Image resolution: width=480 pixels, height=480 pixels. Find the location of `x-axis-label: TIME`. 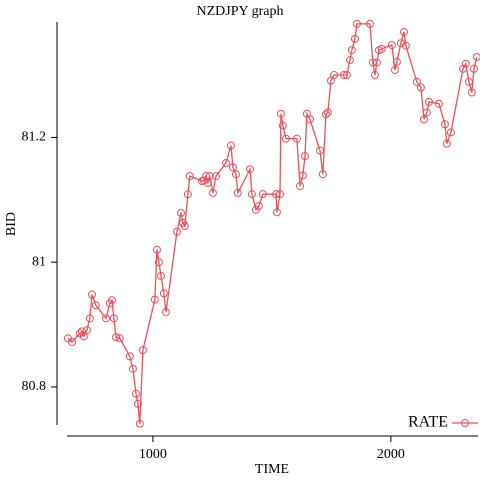

x-axis-label: TIME is located at coordinates (272, 469).